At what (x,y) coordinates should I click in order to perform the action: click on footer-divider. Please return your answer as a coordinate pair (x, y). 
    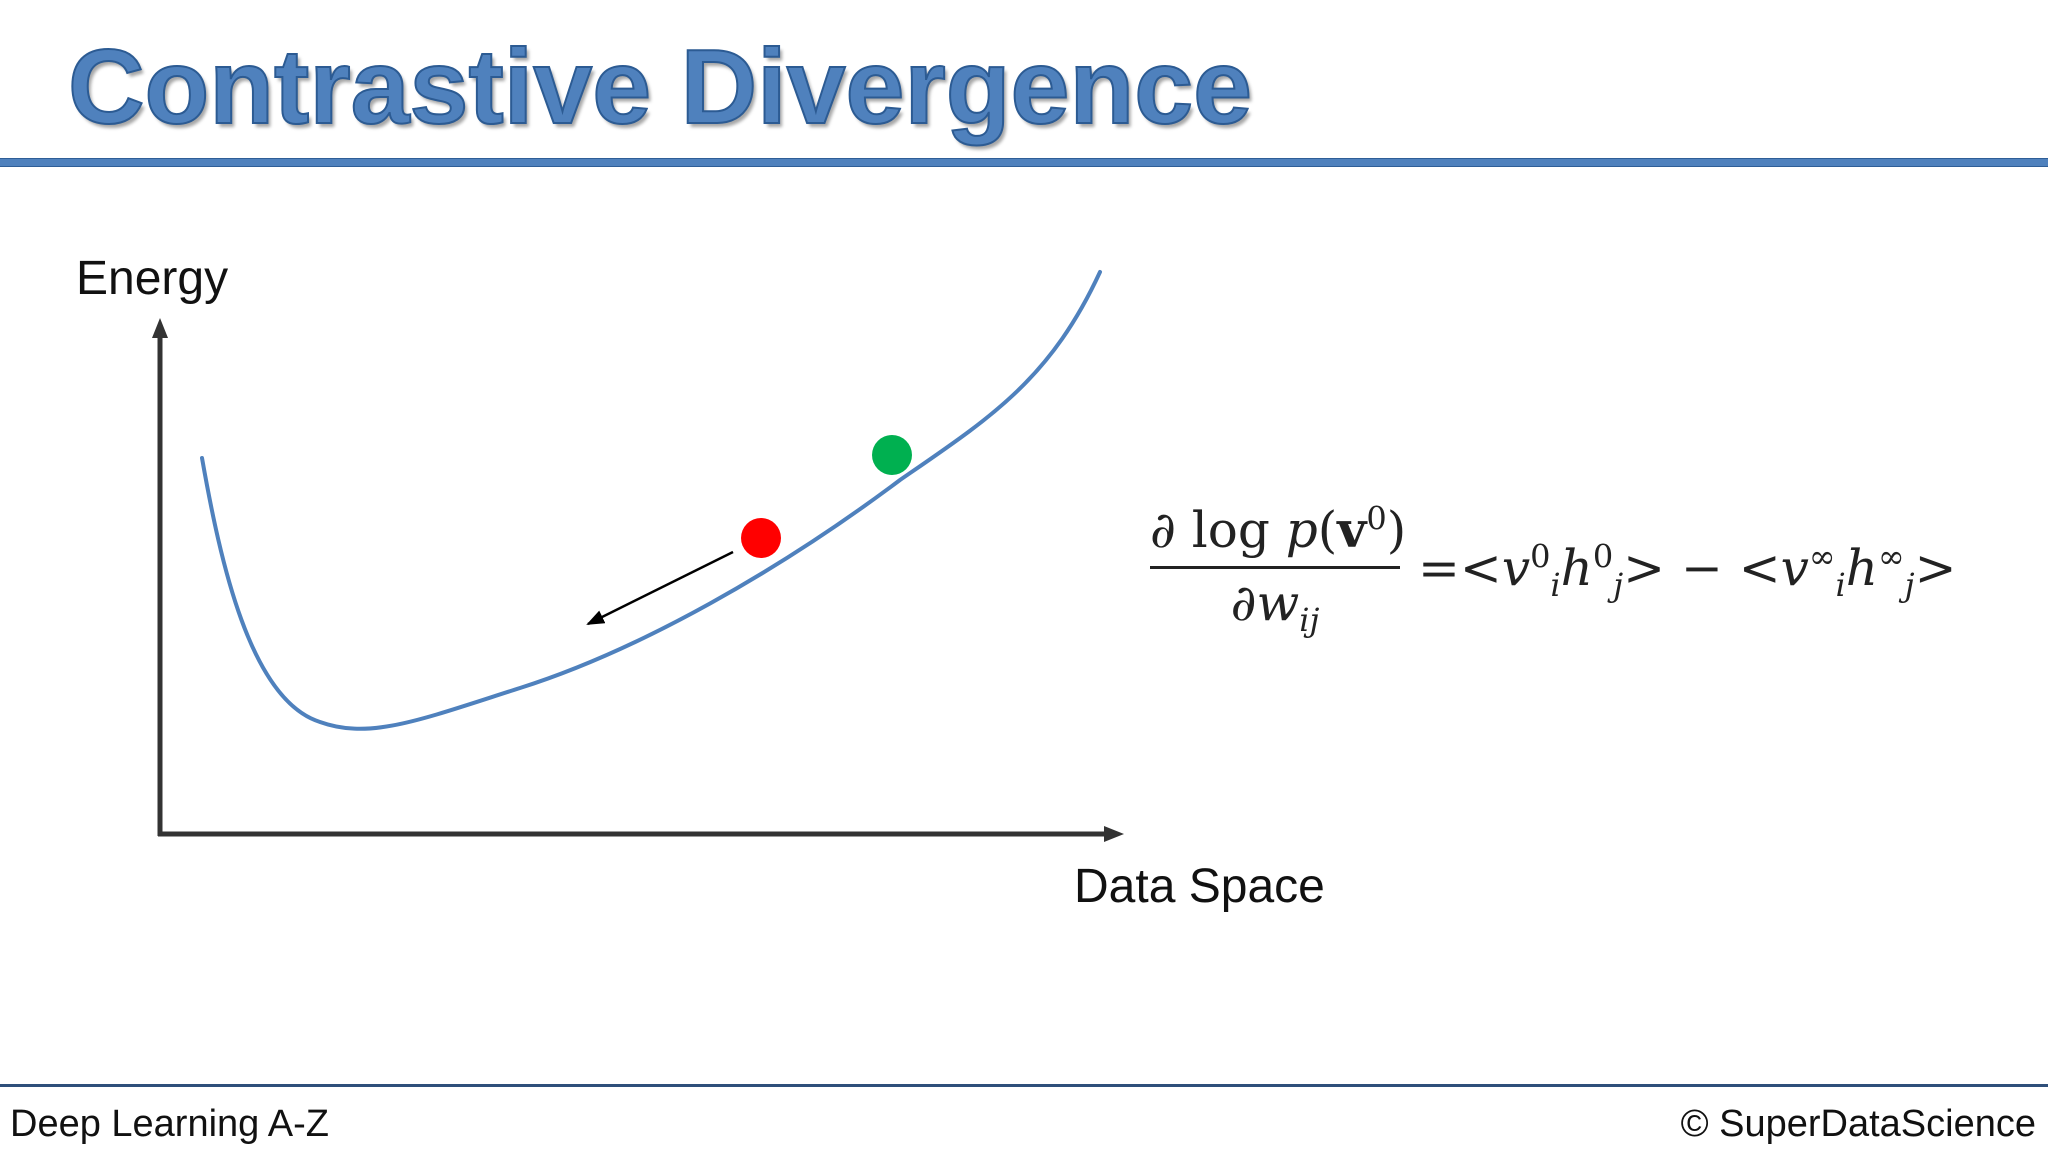
    Looking at the image, I should click on (1024, 1085).